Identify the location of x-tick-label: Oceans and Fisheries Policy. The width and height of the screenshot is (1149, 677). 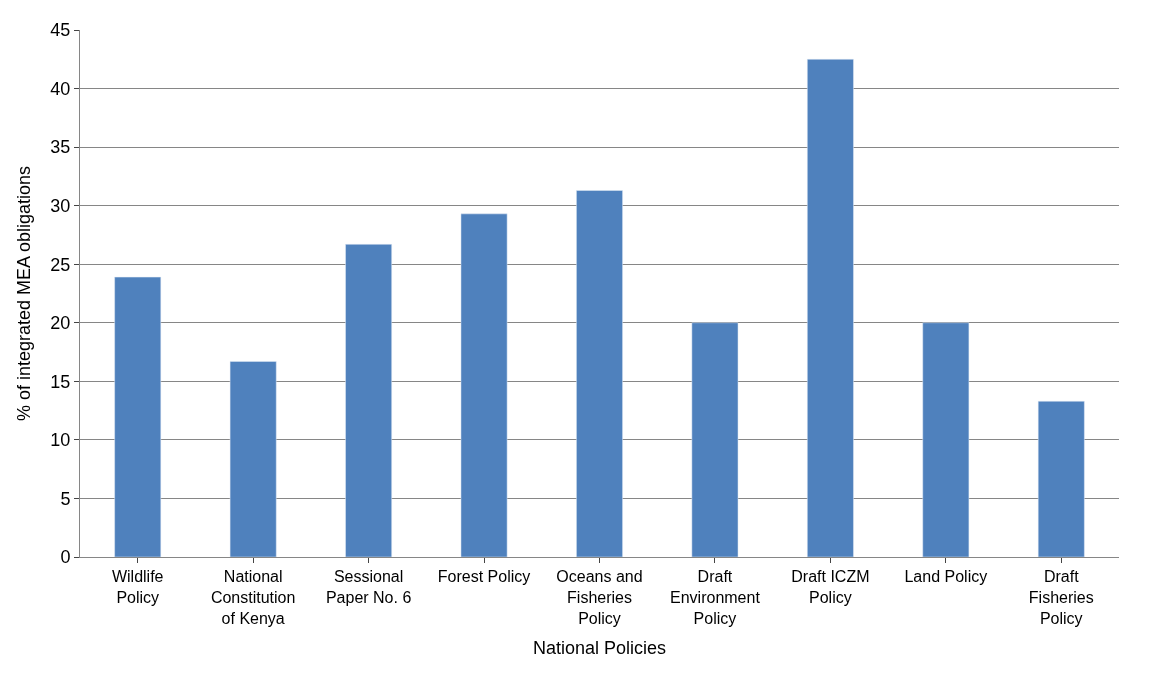
(599, 597).